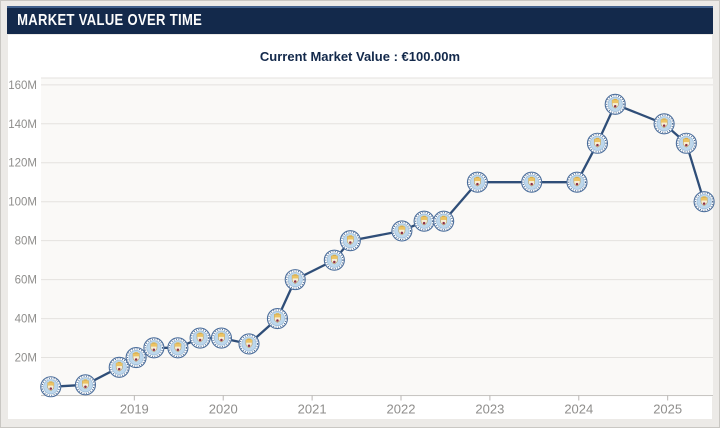 The width and height of the screenshot is (720, 429). What do you see at coordinates (134, 409) in the screenshot?
I see `x-axis-label: 2019` at bounding box center [134, 409].